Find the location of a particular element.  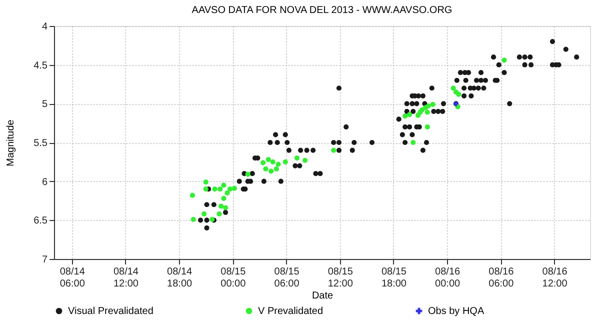

x-tick-label: 08/15 06:00 is located at coordinates (287, 278).